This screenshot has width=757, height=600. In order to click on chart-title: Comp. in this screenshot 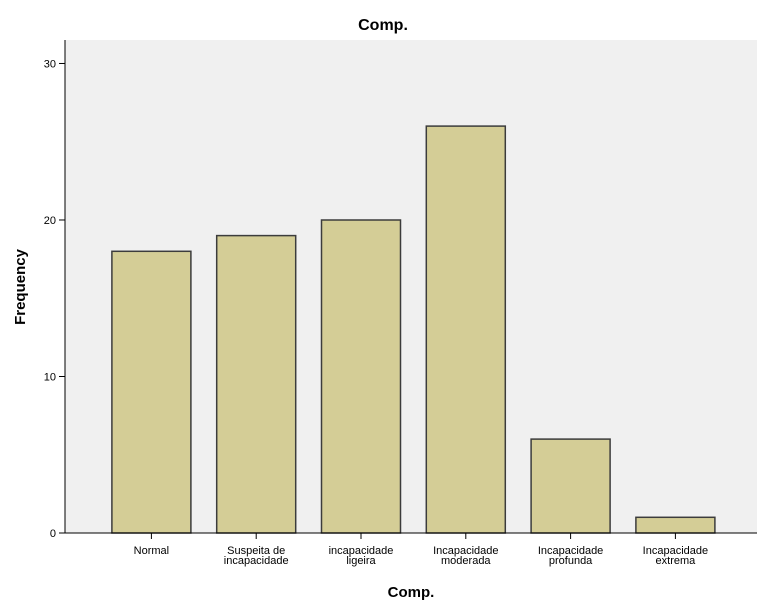, I will do `click(383, 25)`.